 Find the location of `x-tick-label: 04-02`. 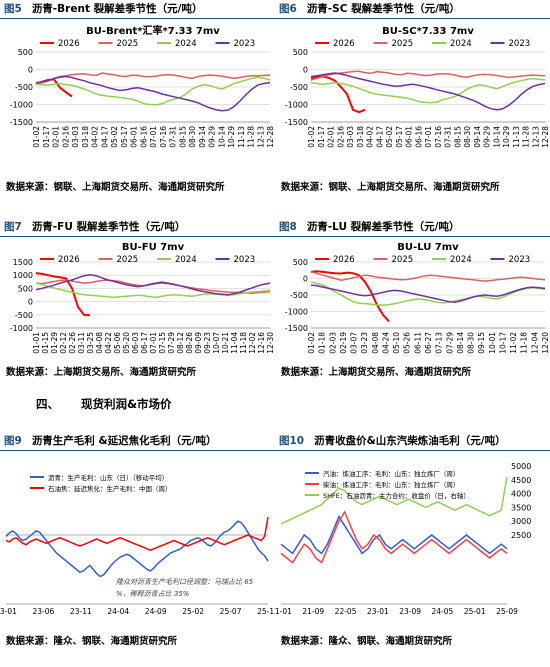

x-tick-label: 04-02 is located at coordinates (370, 137).